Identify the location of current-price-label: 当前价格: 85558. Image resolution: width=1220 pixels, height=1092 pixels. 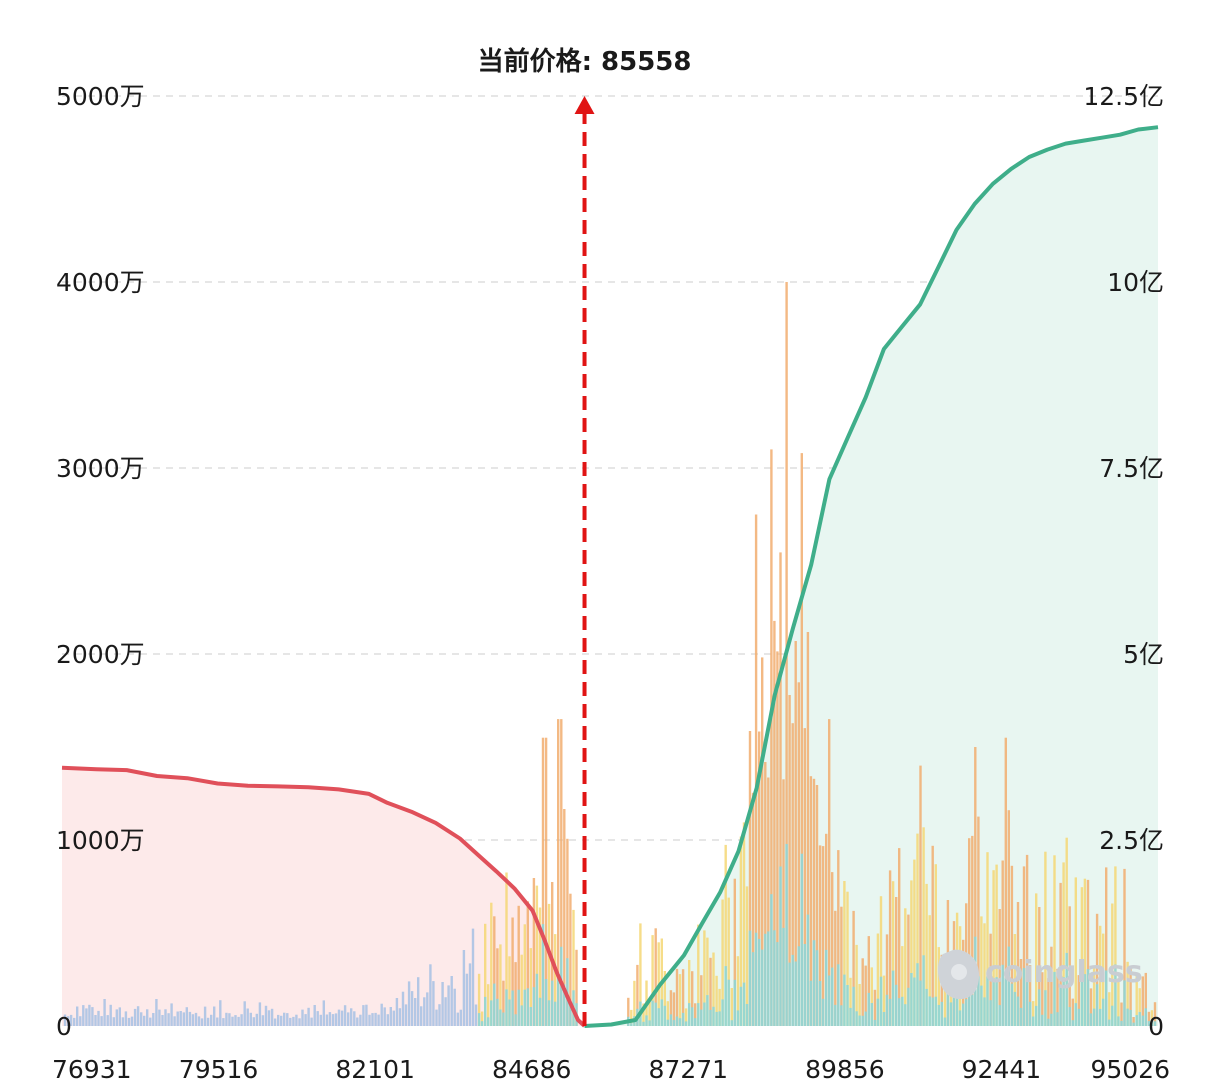
(585, 61).